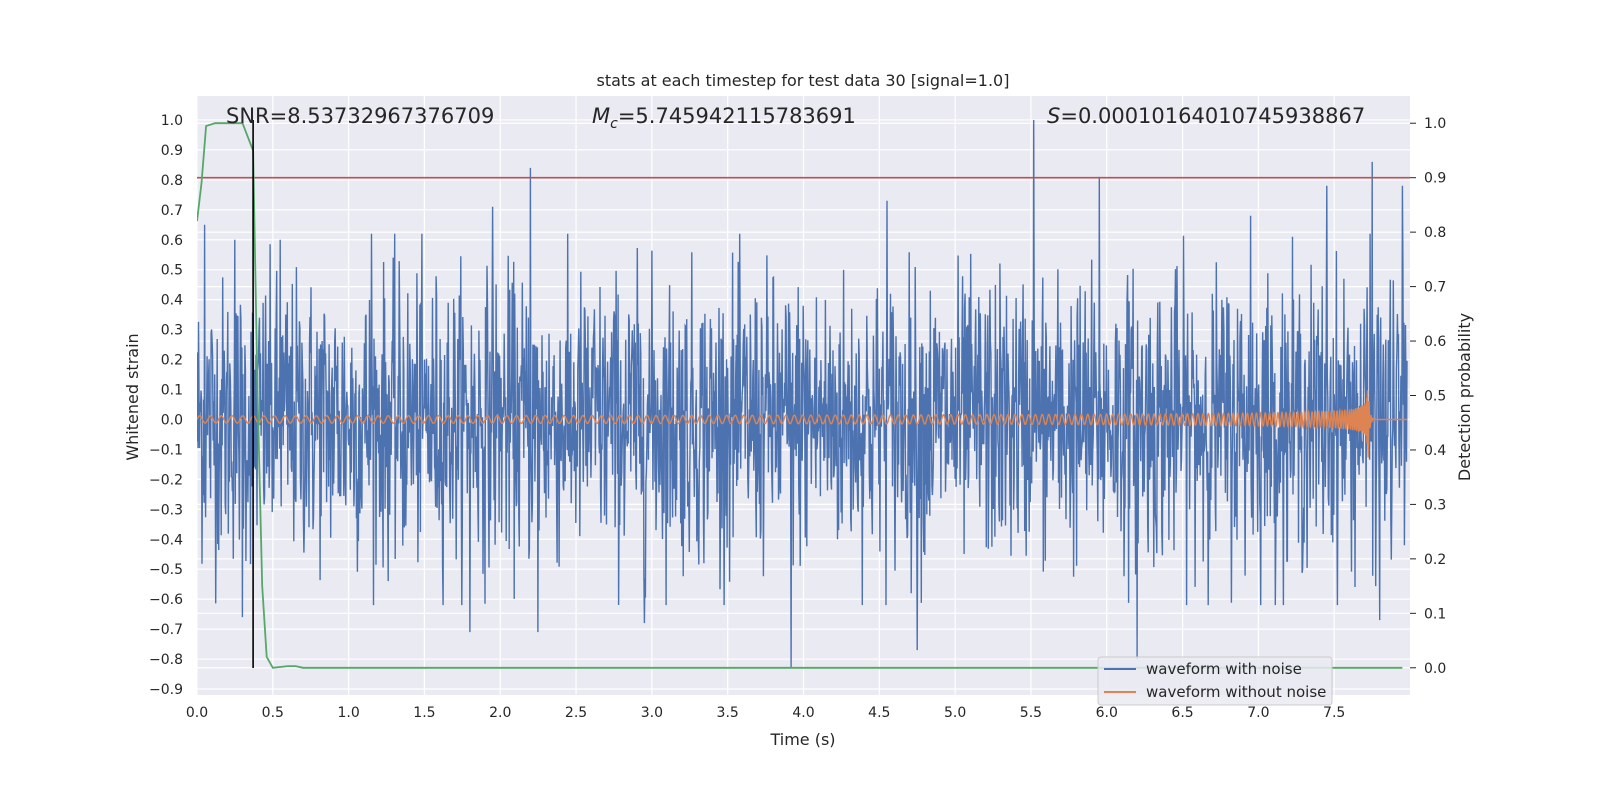 The image size is (1600, 800). Describe the element at coordinates (879, 713) in the screenshot. I see `x-tick-label: 4.5` at that location.